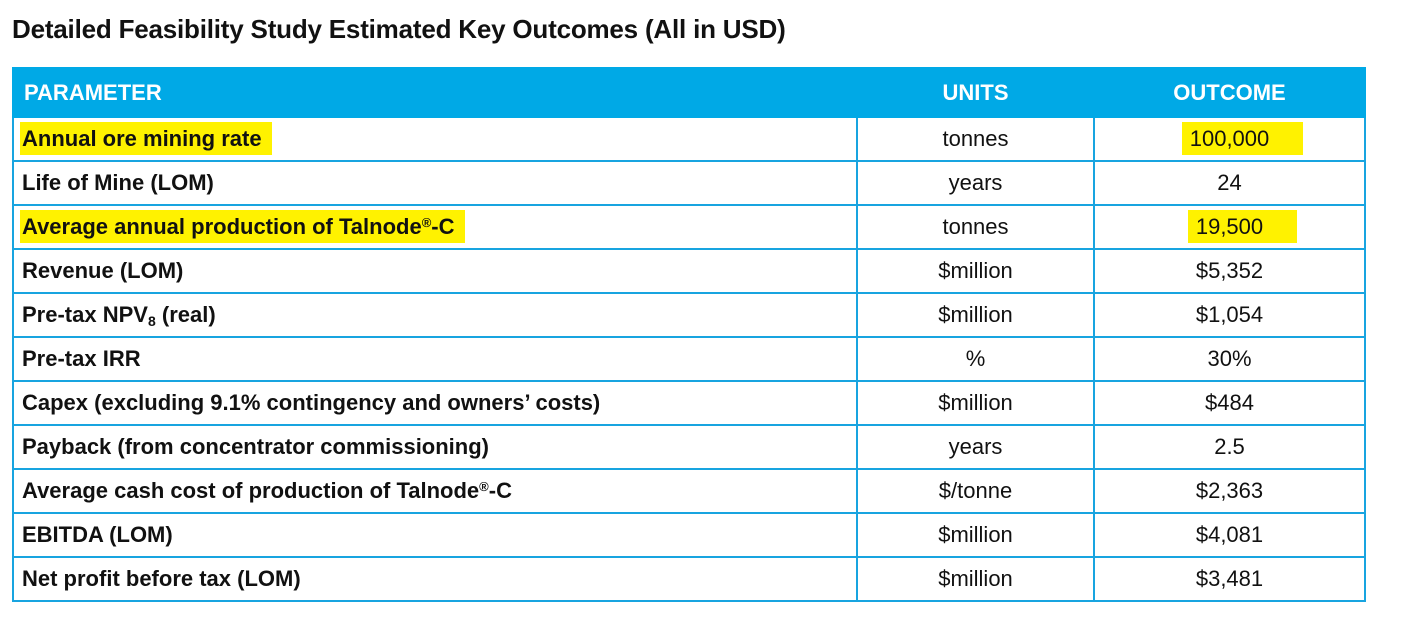 The image size is (1416, 636). I want to click on parameter-label: Annual ore mining rate, so click(146, 138).